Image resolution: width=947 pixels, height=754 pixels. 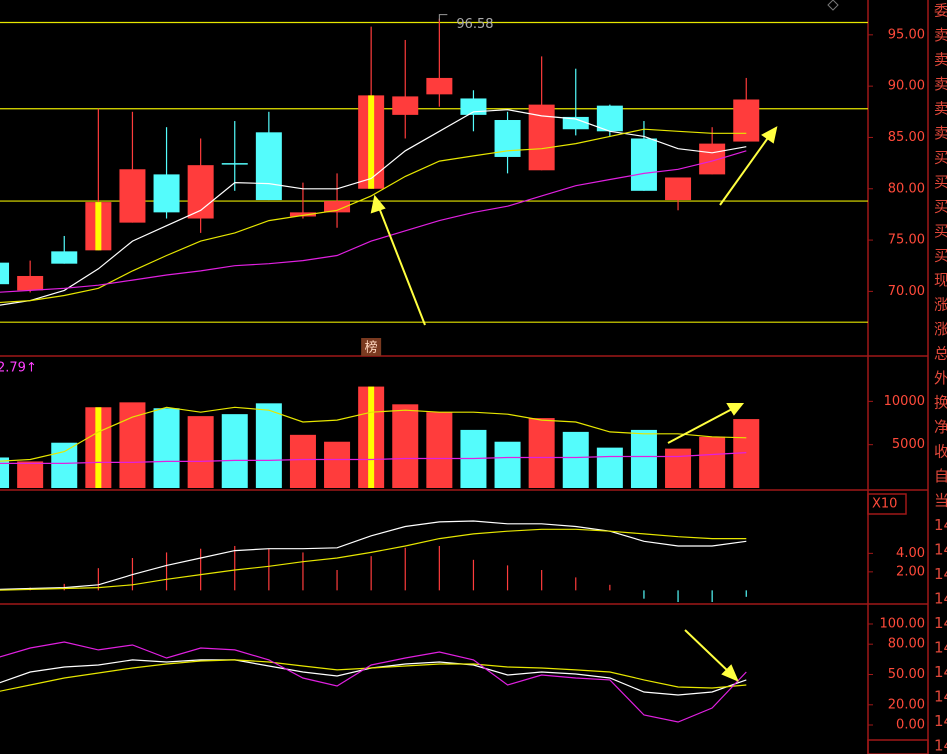 I want to click on high-marker, so click(x=443, y=17).